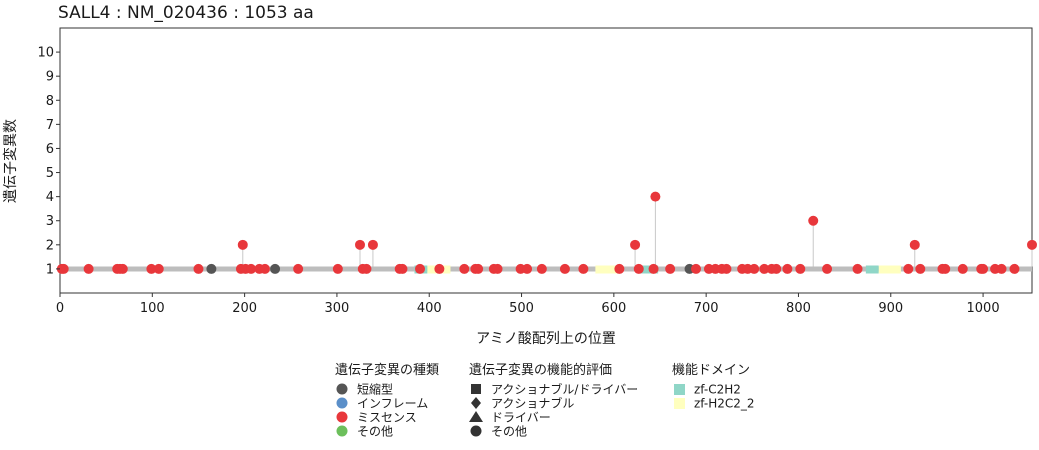  What do you see at coordinates (711, 370) in the screenshot?
I see `legend-domain-title: 機能ドメイン` at bounding box center [711, 370].